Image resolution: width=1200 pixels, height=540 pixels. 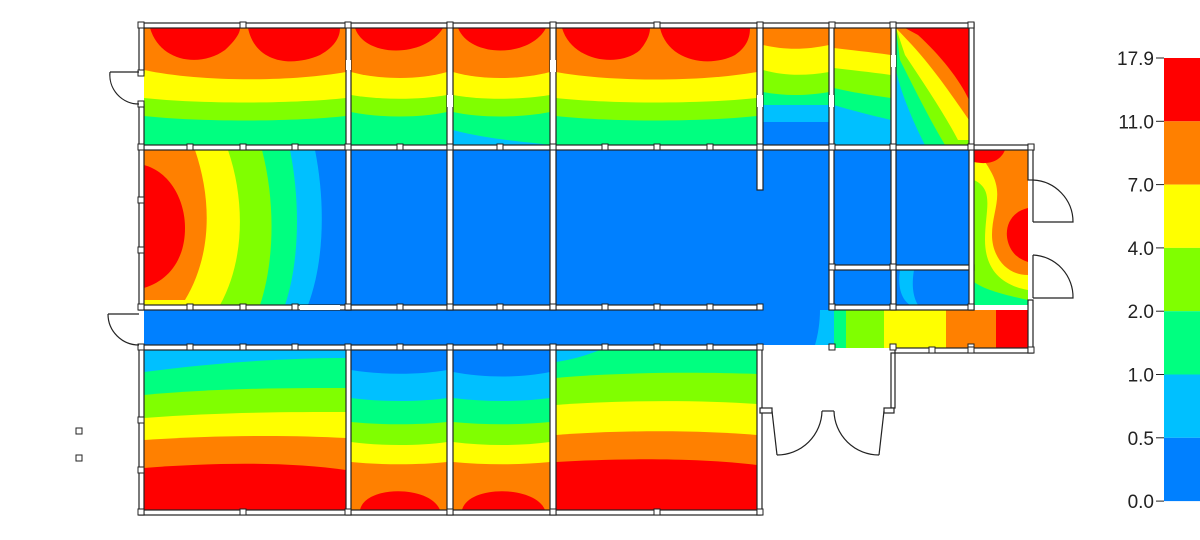 I want to click on legend-tick-label: 0.0, so click(x=1141, y=502).